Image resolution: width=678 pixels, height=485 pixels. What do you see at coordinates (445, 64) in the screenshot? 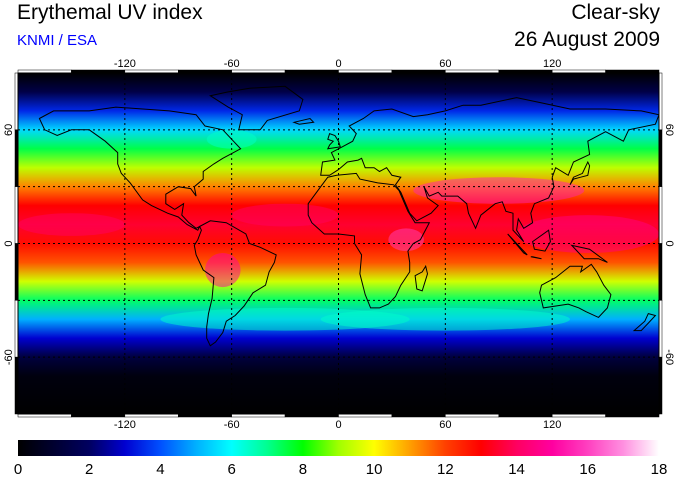
I see `lon-tick-label-top: 60` at bounding box center [445, 64].